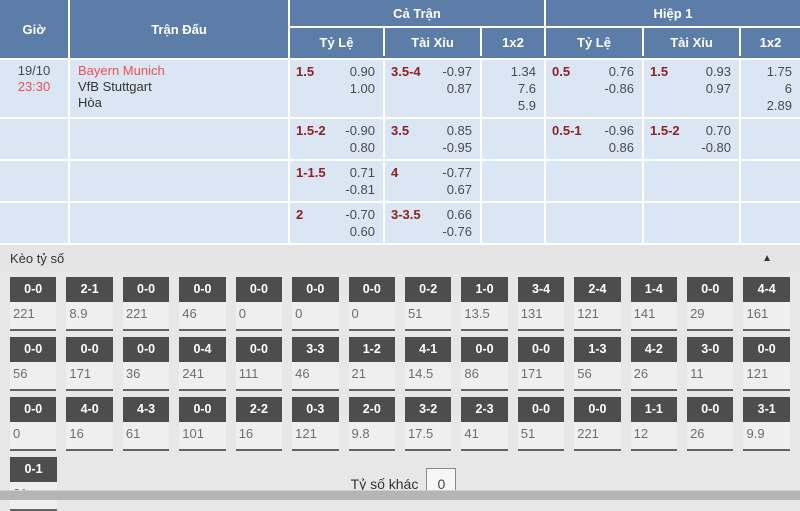 The image size is (800, 511). What do you see at coordinates (654, 424) in the screenshot?
I see `score-cell: 1-1 12` at bounding box center [654, 424].